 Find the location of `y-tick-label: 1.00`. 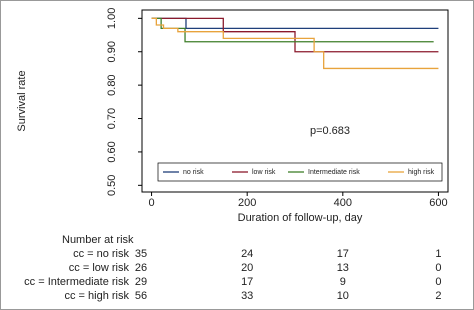

y-tick-label: 1.00 is located at coordinates (112, 18).